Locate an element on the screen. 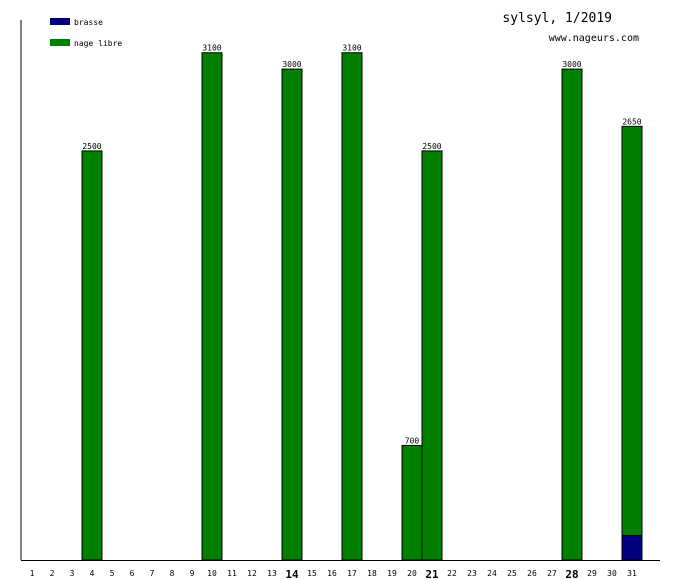 The width and height of the screenshot is (680, 580). x-tick-label-10: 10 is located at coordinates (212, 573).